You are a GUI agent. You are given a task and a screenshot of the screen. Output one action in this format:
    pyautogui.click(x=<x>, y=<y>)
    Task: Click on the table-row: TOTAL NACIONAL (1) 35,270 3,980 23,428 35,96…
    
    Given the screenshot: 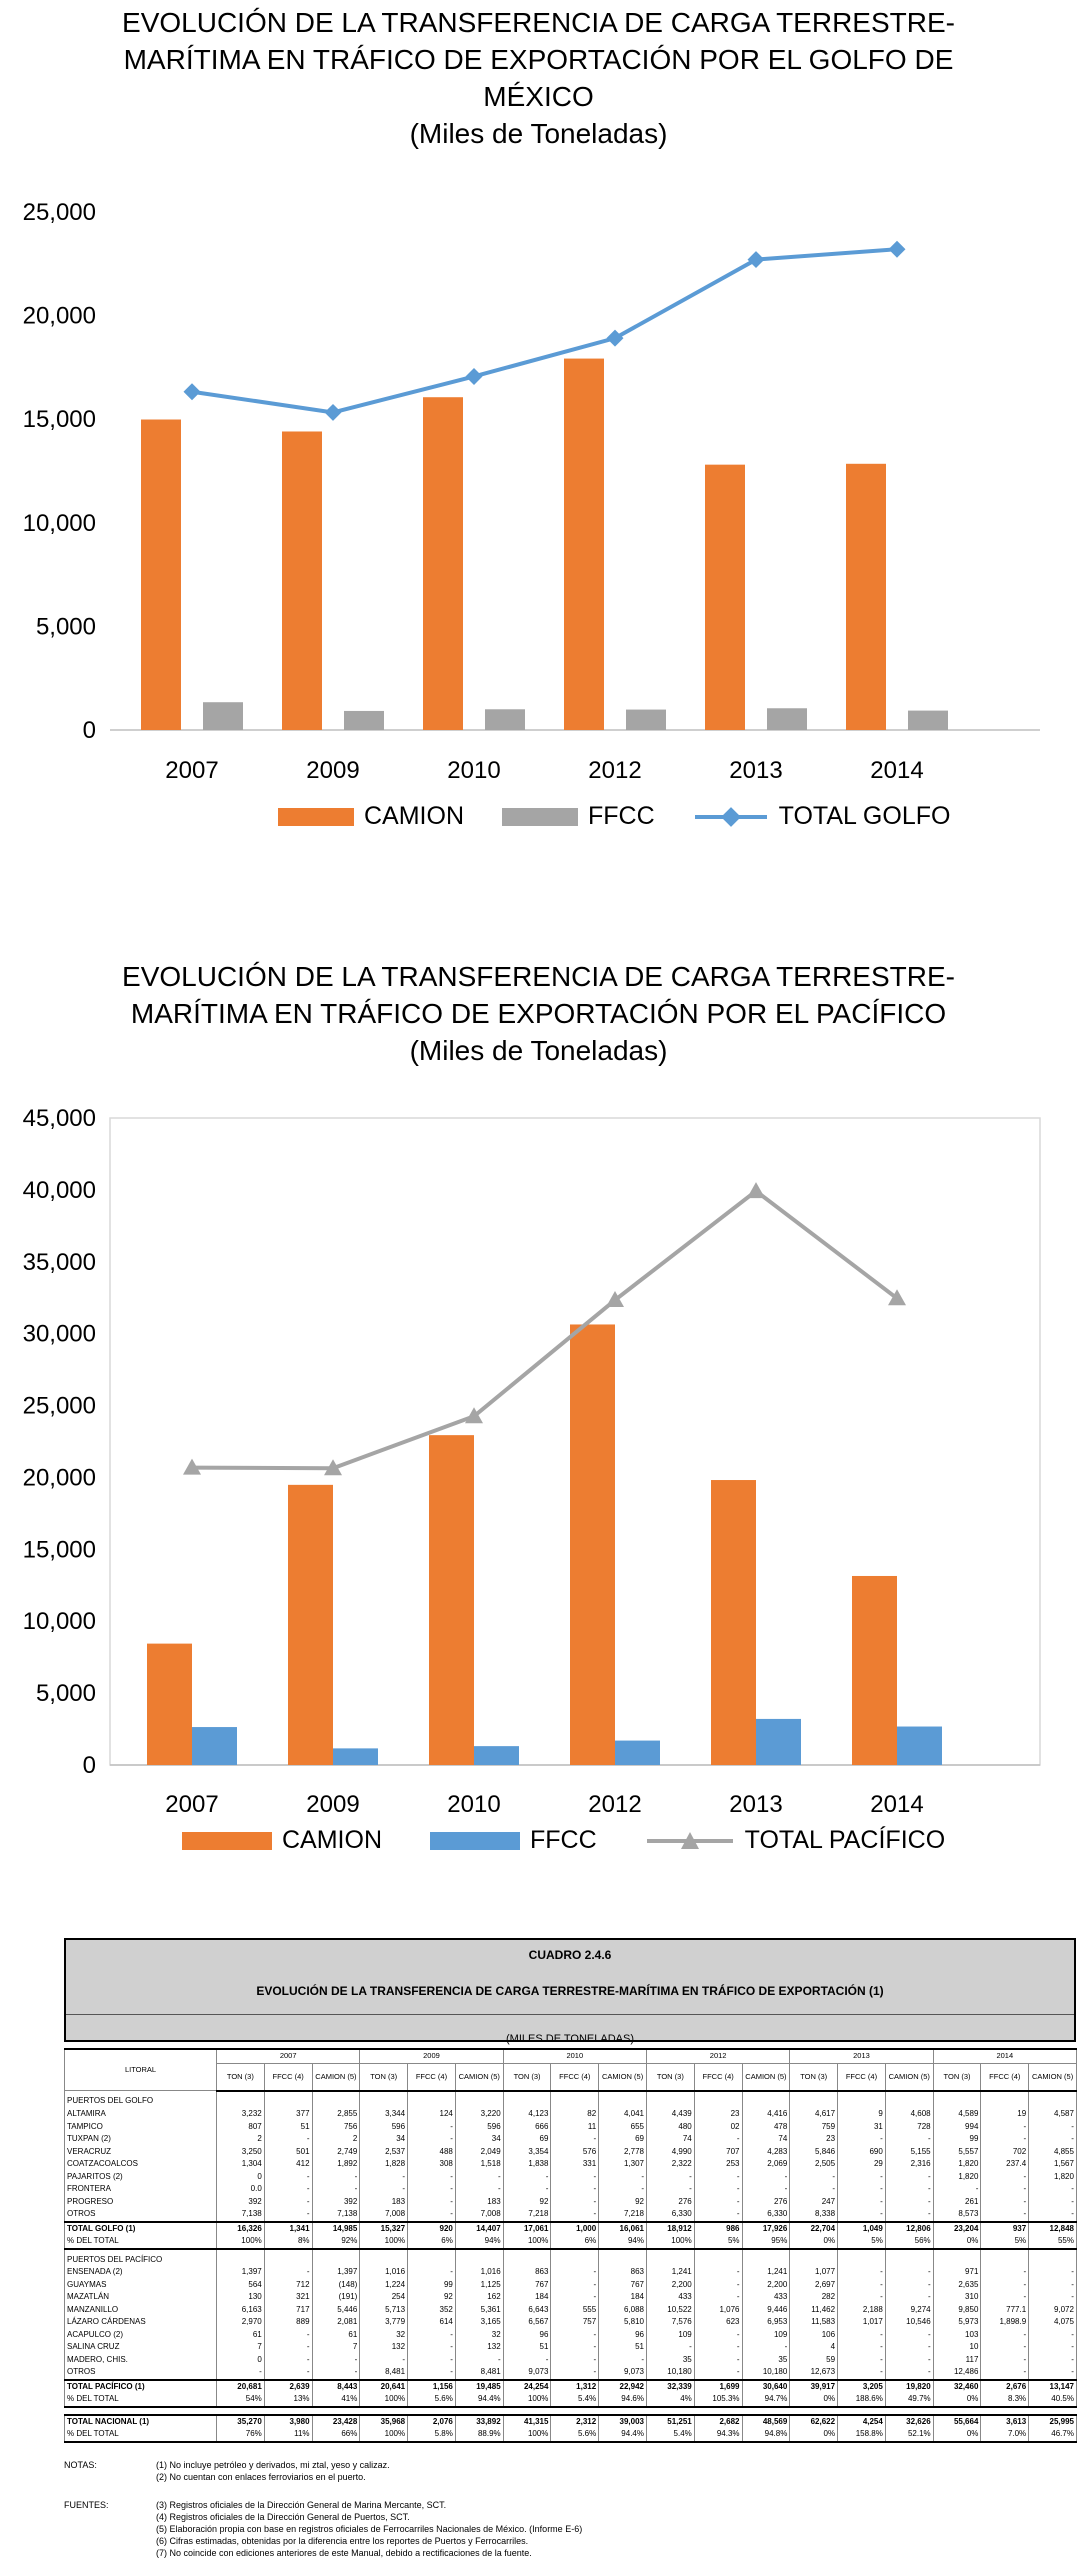 What is the action you would take?
    pyautogui.click(x=570, y=2420)
    